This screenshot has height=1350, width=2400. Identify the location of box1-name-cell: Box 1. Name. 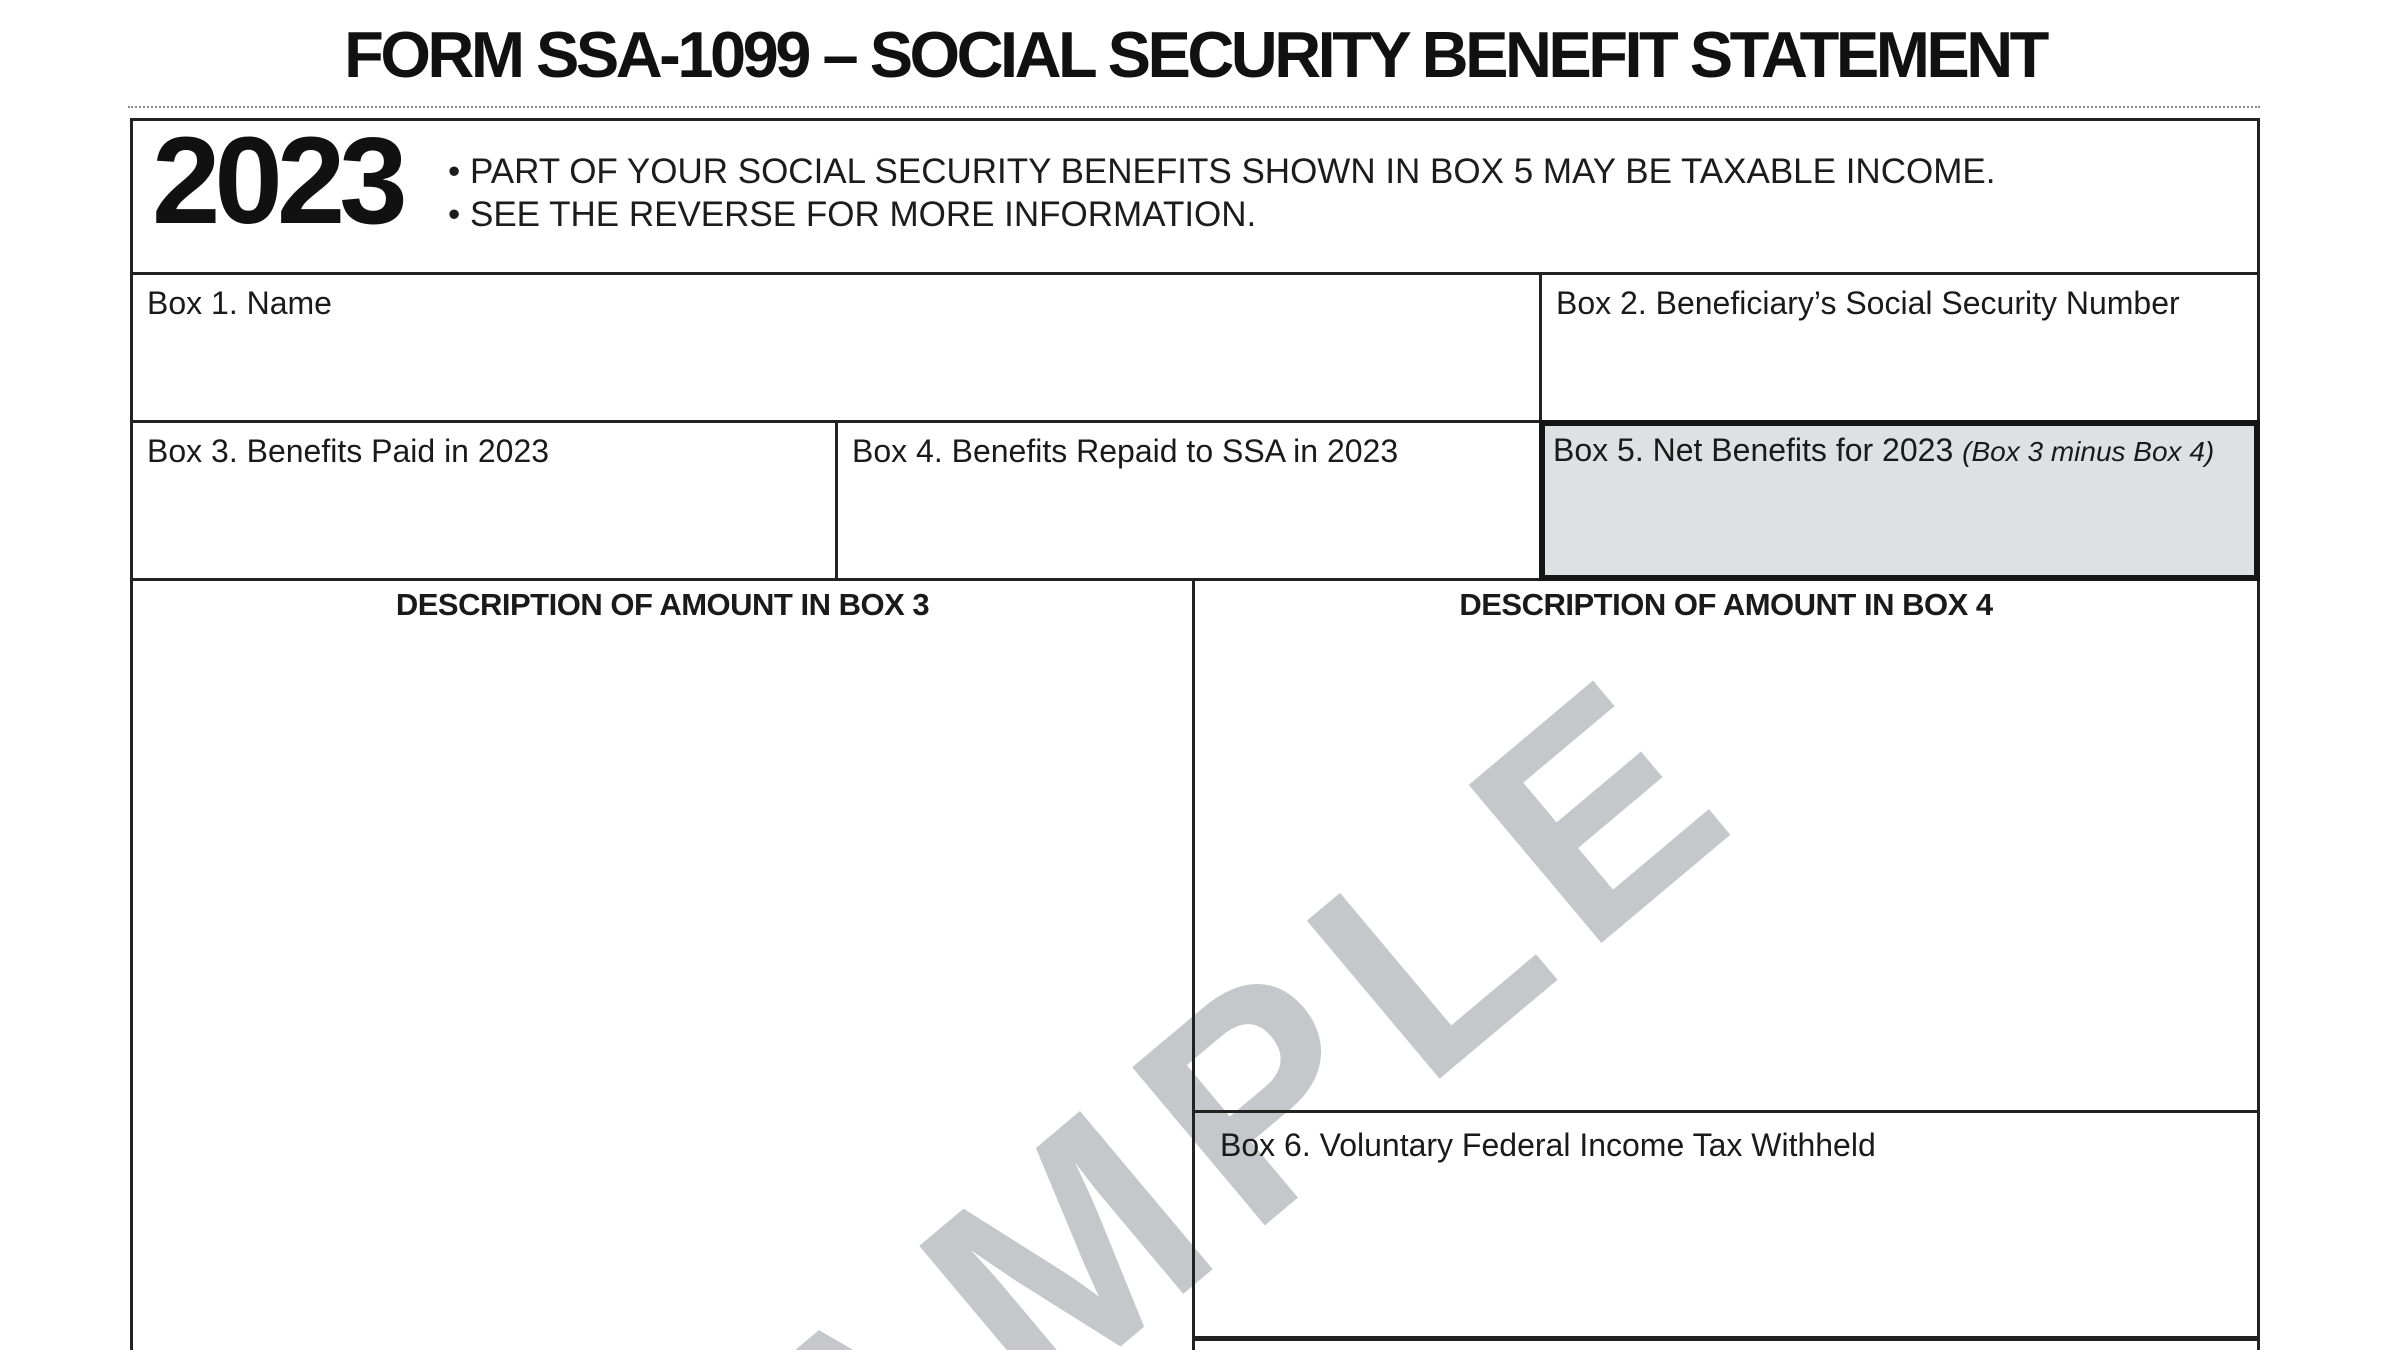
(836, 347).